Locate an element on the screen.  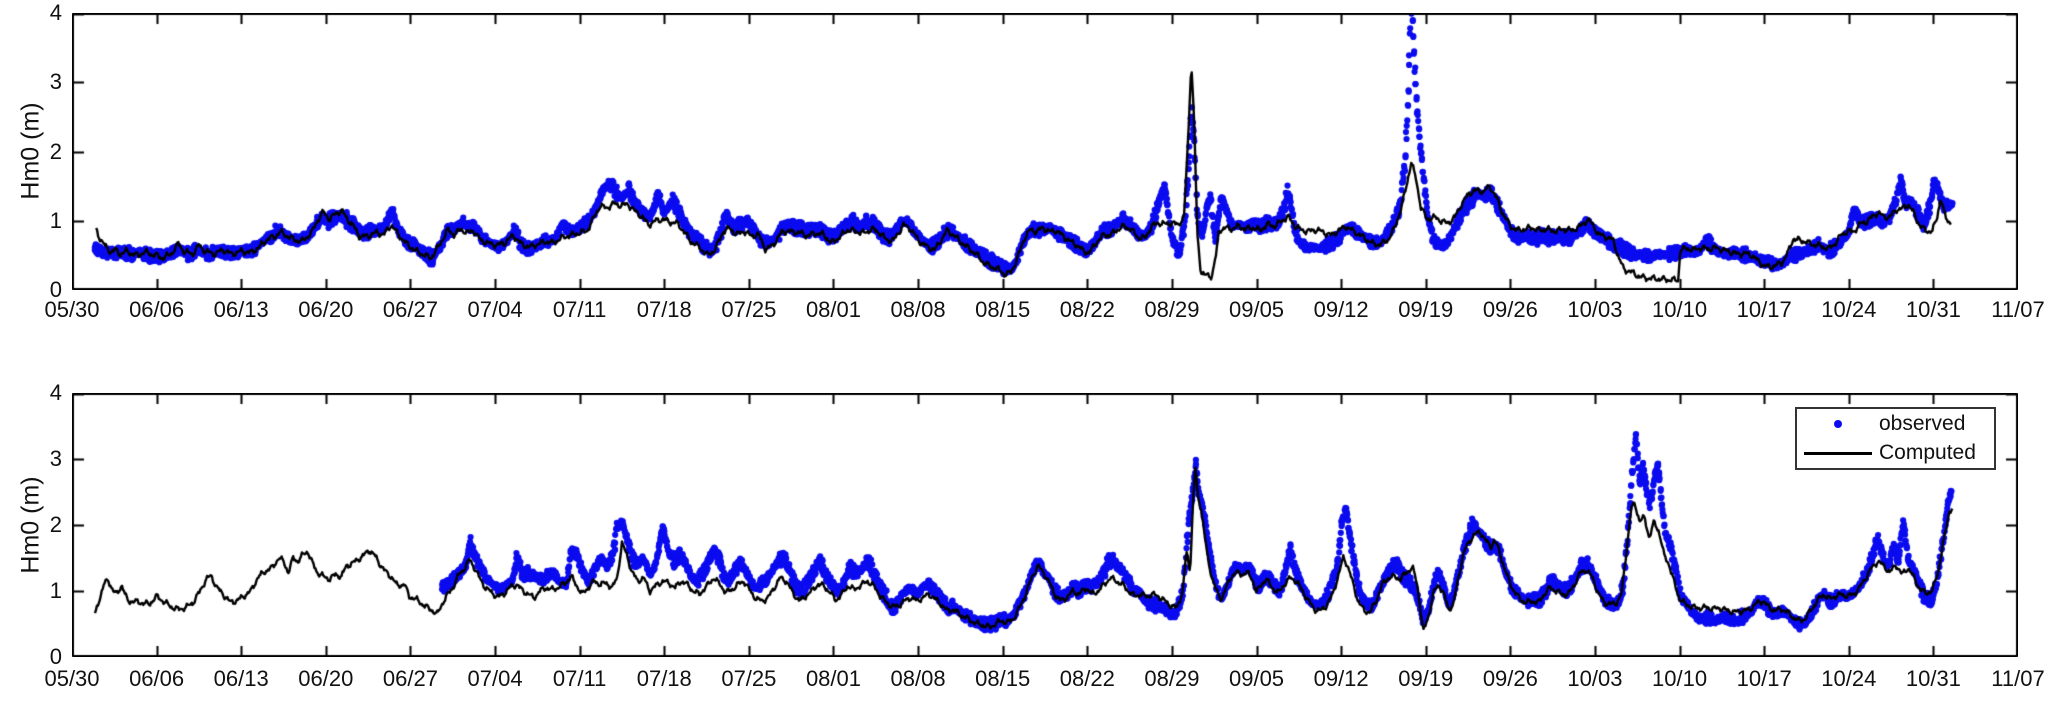
legend: observed Computed is located at coordinates (1895, 438).